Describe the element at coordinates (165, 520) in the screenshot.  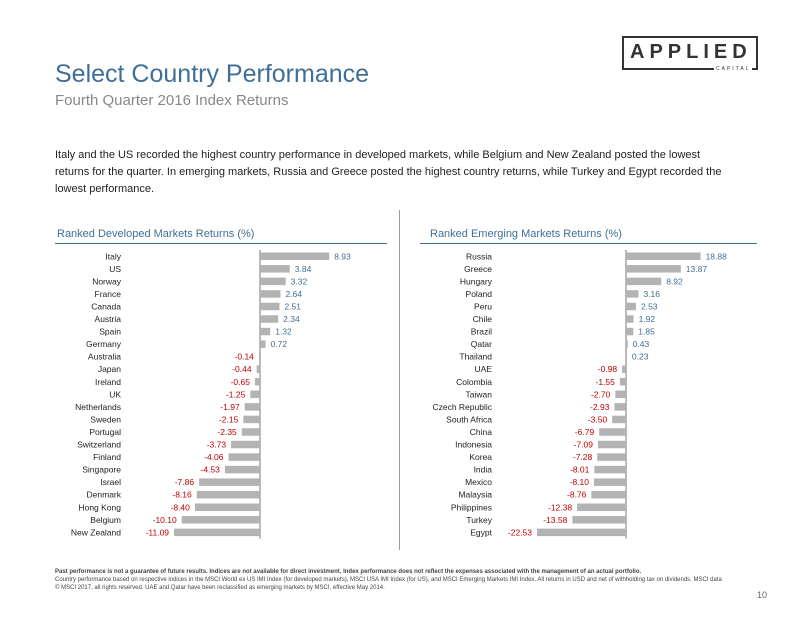
I see `developed-value-label: -10.10` at that location.